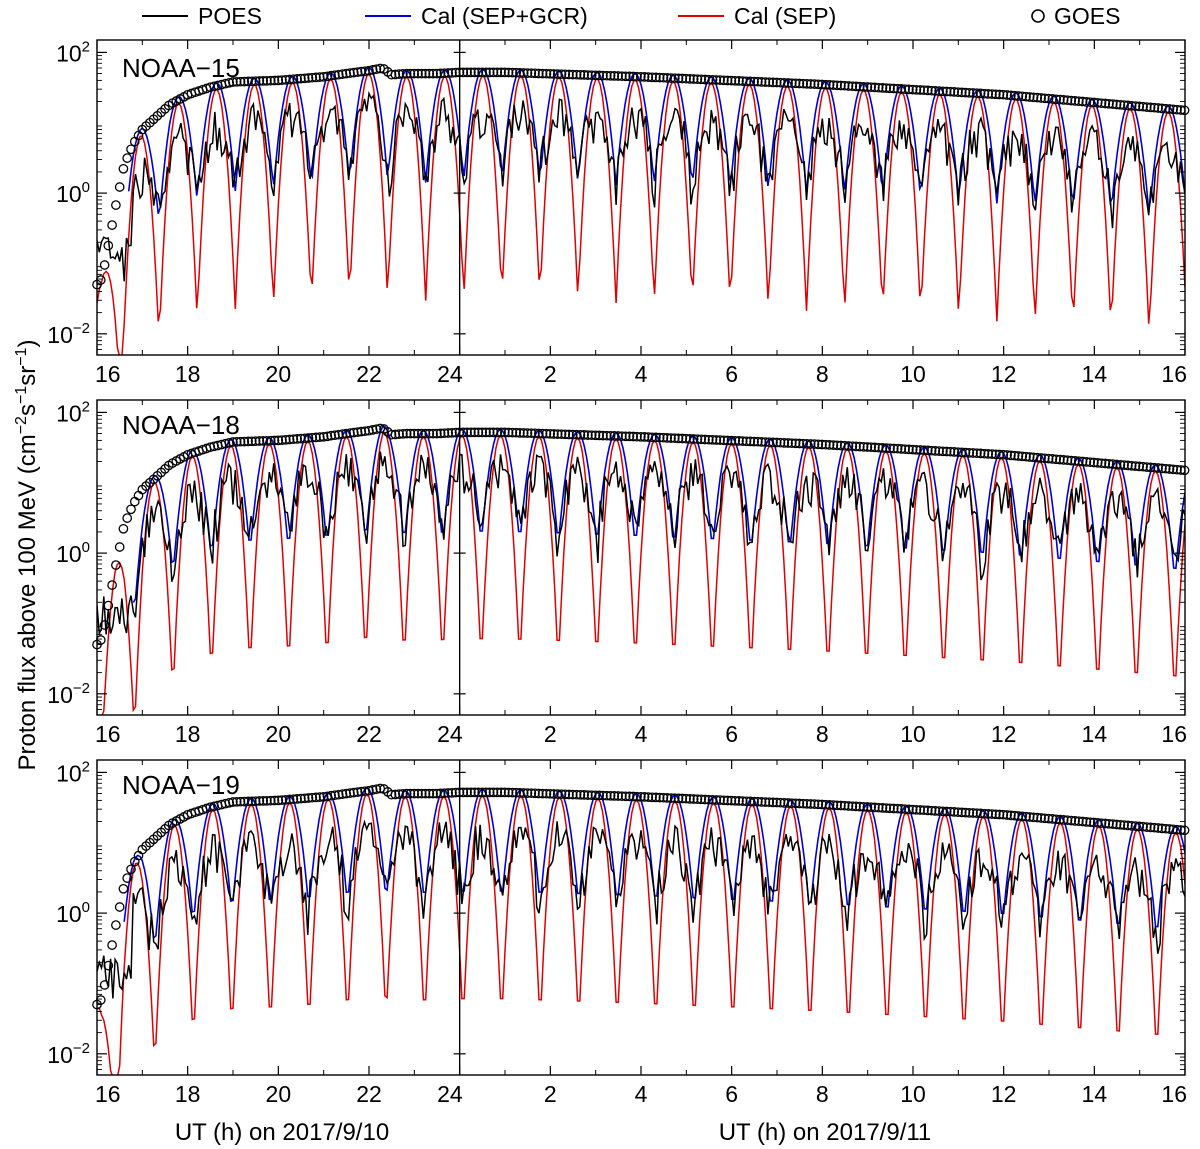 This screenshot has width=1200, height=1149. Describe the element at coordinates (202, 16) in the screenshot. I see `legend-item-poes: POES` at that location.